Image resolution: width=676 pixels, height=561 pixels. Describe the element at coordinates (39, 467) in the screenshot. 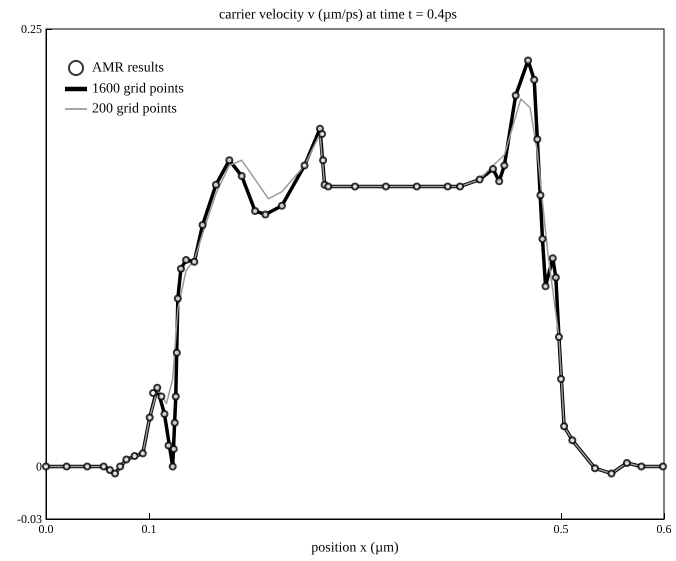

I see `y-tick-label: 0` at that location.